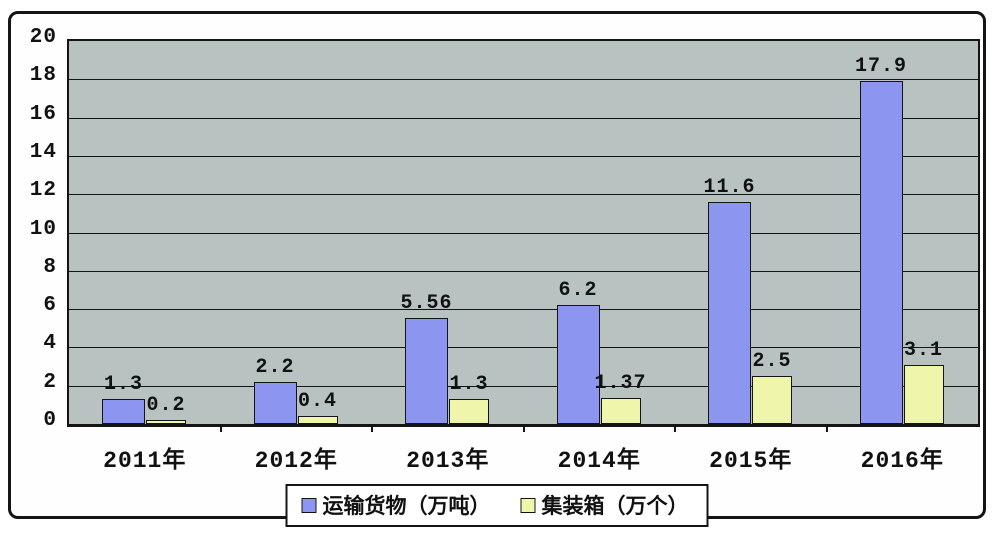 The image size is (1000, 536). Describe the element at coordinates (772, 400) in the screenshot. I see `bar-series2-2015年` at that location.